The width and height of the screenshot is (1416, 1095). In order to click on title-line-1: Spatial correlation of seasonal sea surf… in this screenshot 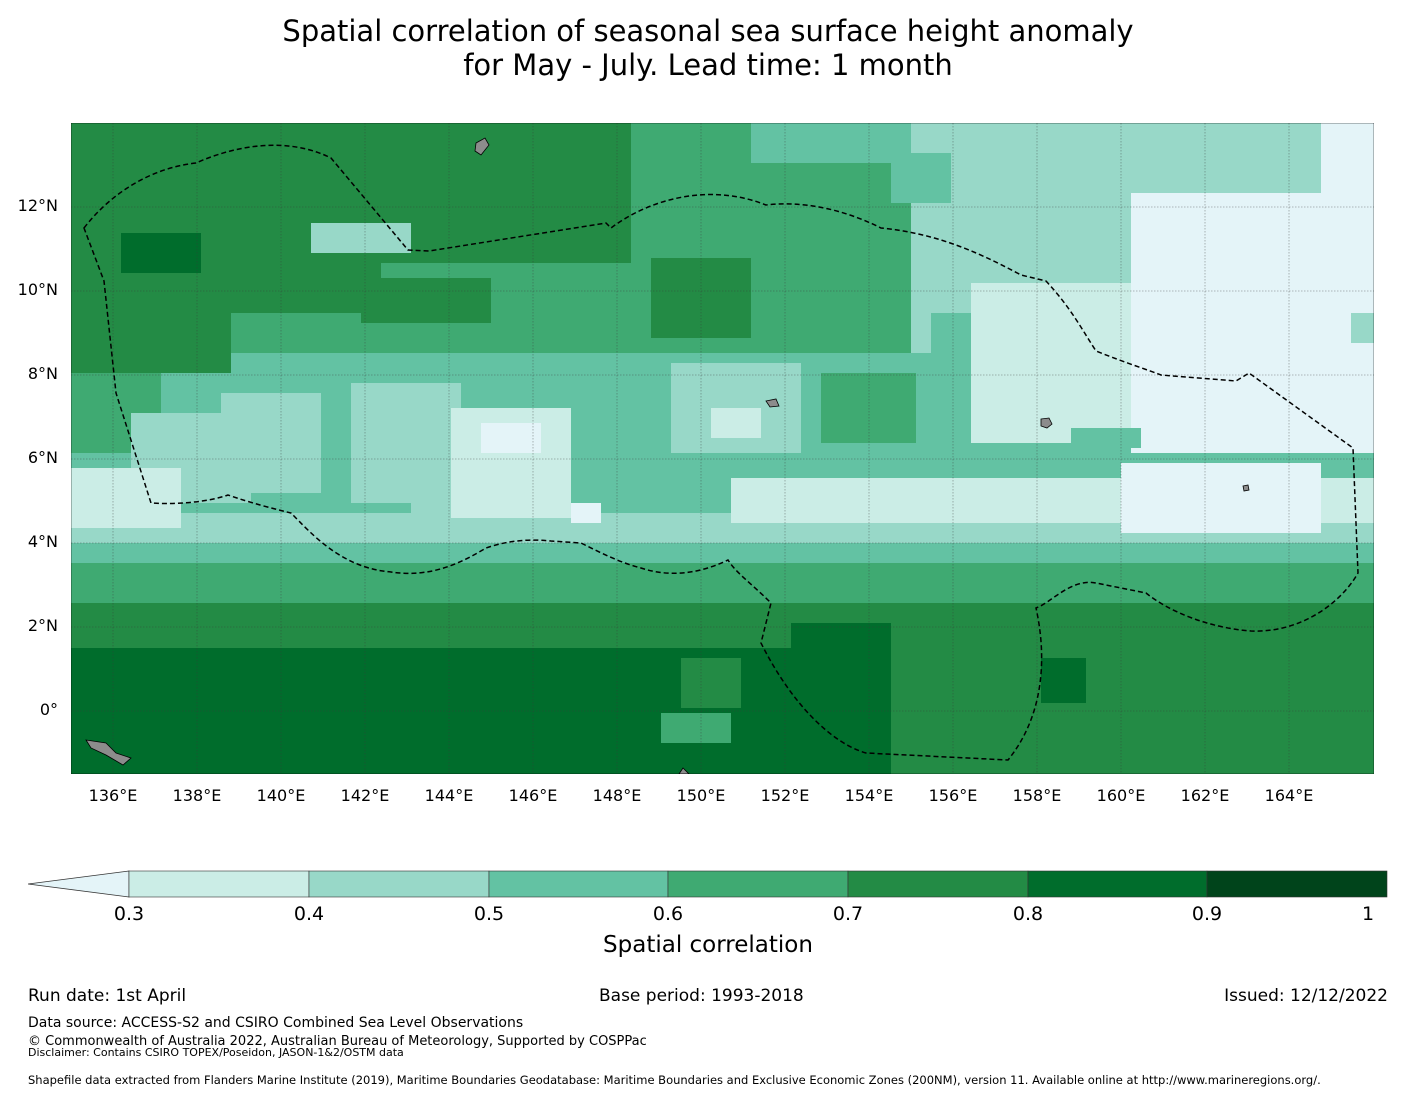, I will do `click(708, 31)`.